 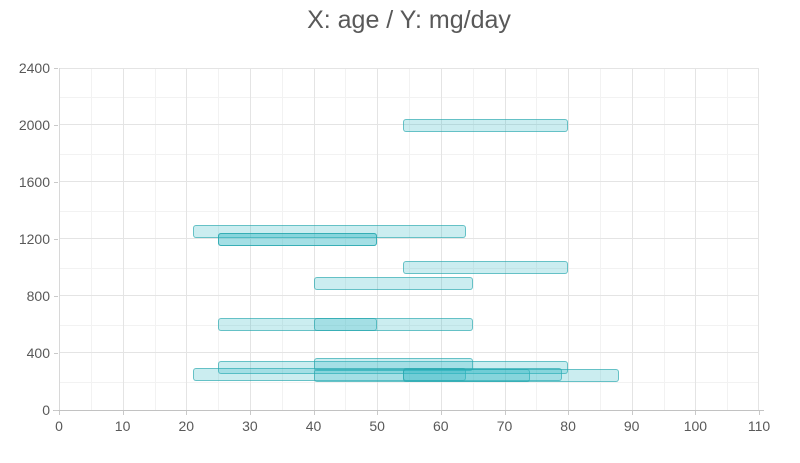 I want to click on x-tick-label: 40, so click(x=313, y=426).